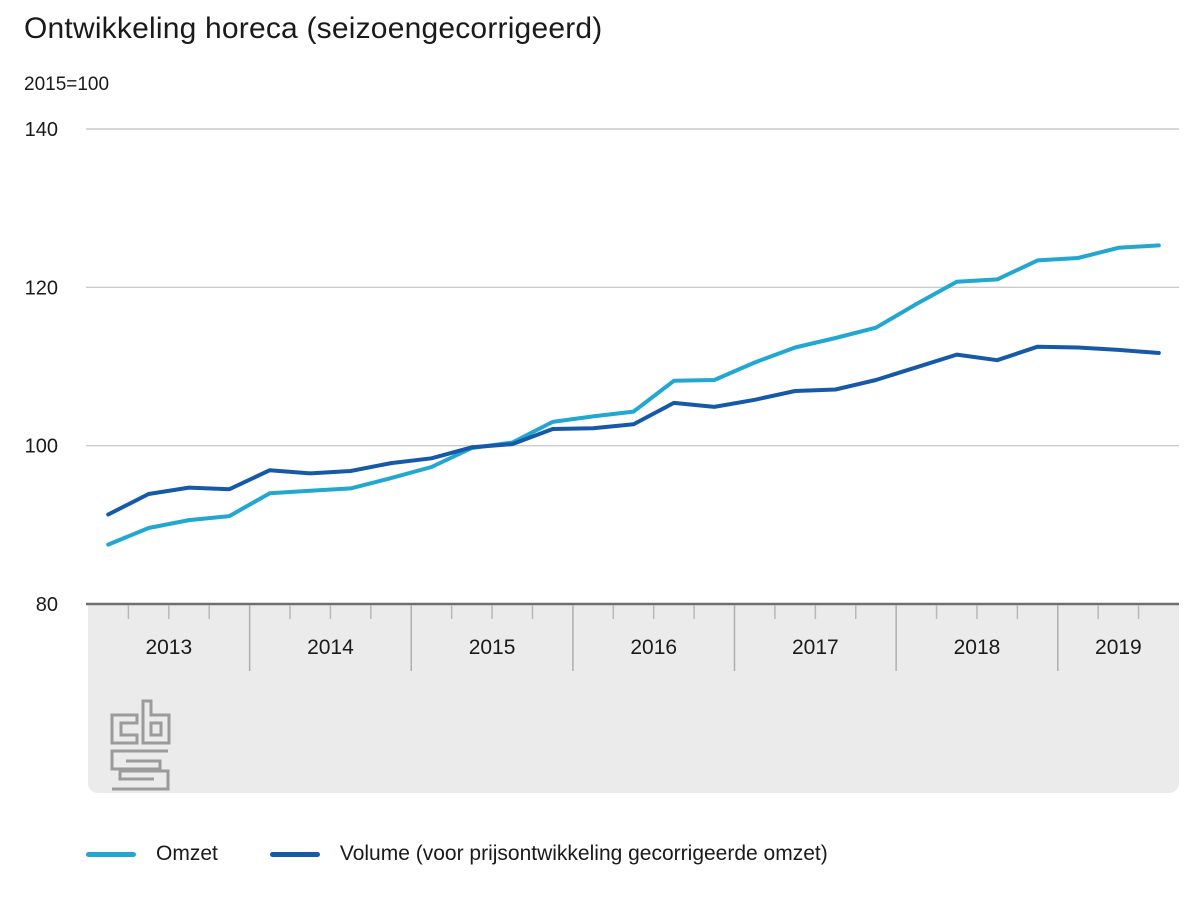 This screenshot has width=1200, height=900. What do you see at coordinates (492, 647) in the screenshot?
I see `x-axis-year-label-2015: 2015` at bounding box center [492, 647].